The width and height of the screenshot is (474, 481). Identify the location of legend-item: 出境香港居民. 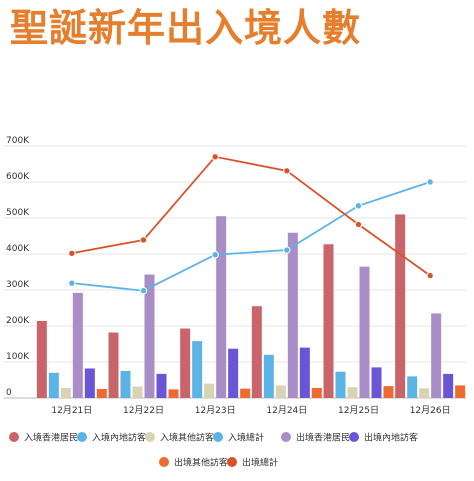
(315, 438).